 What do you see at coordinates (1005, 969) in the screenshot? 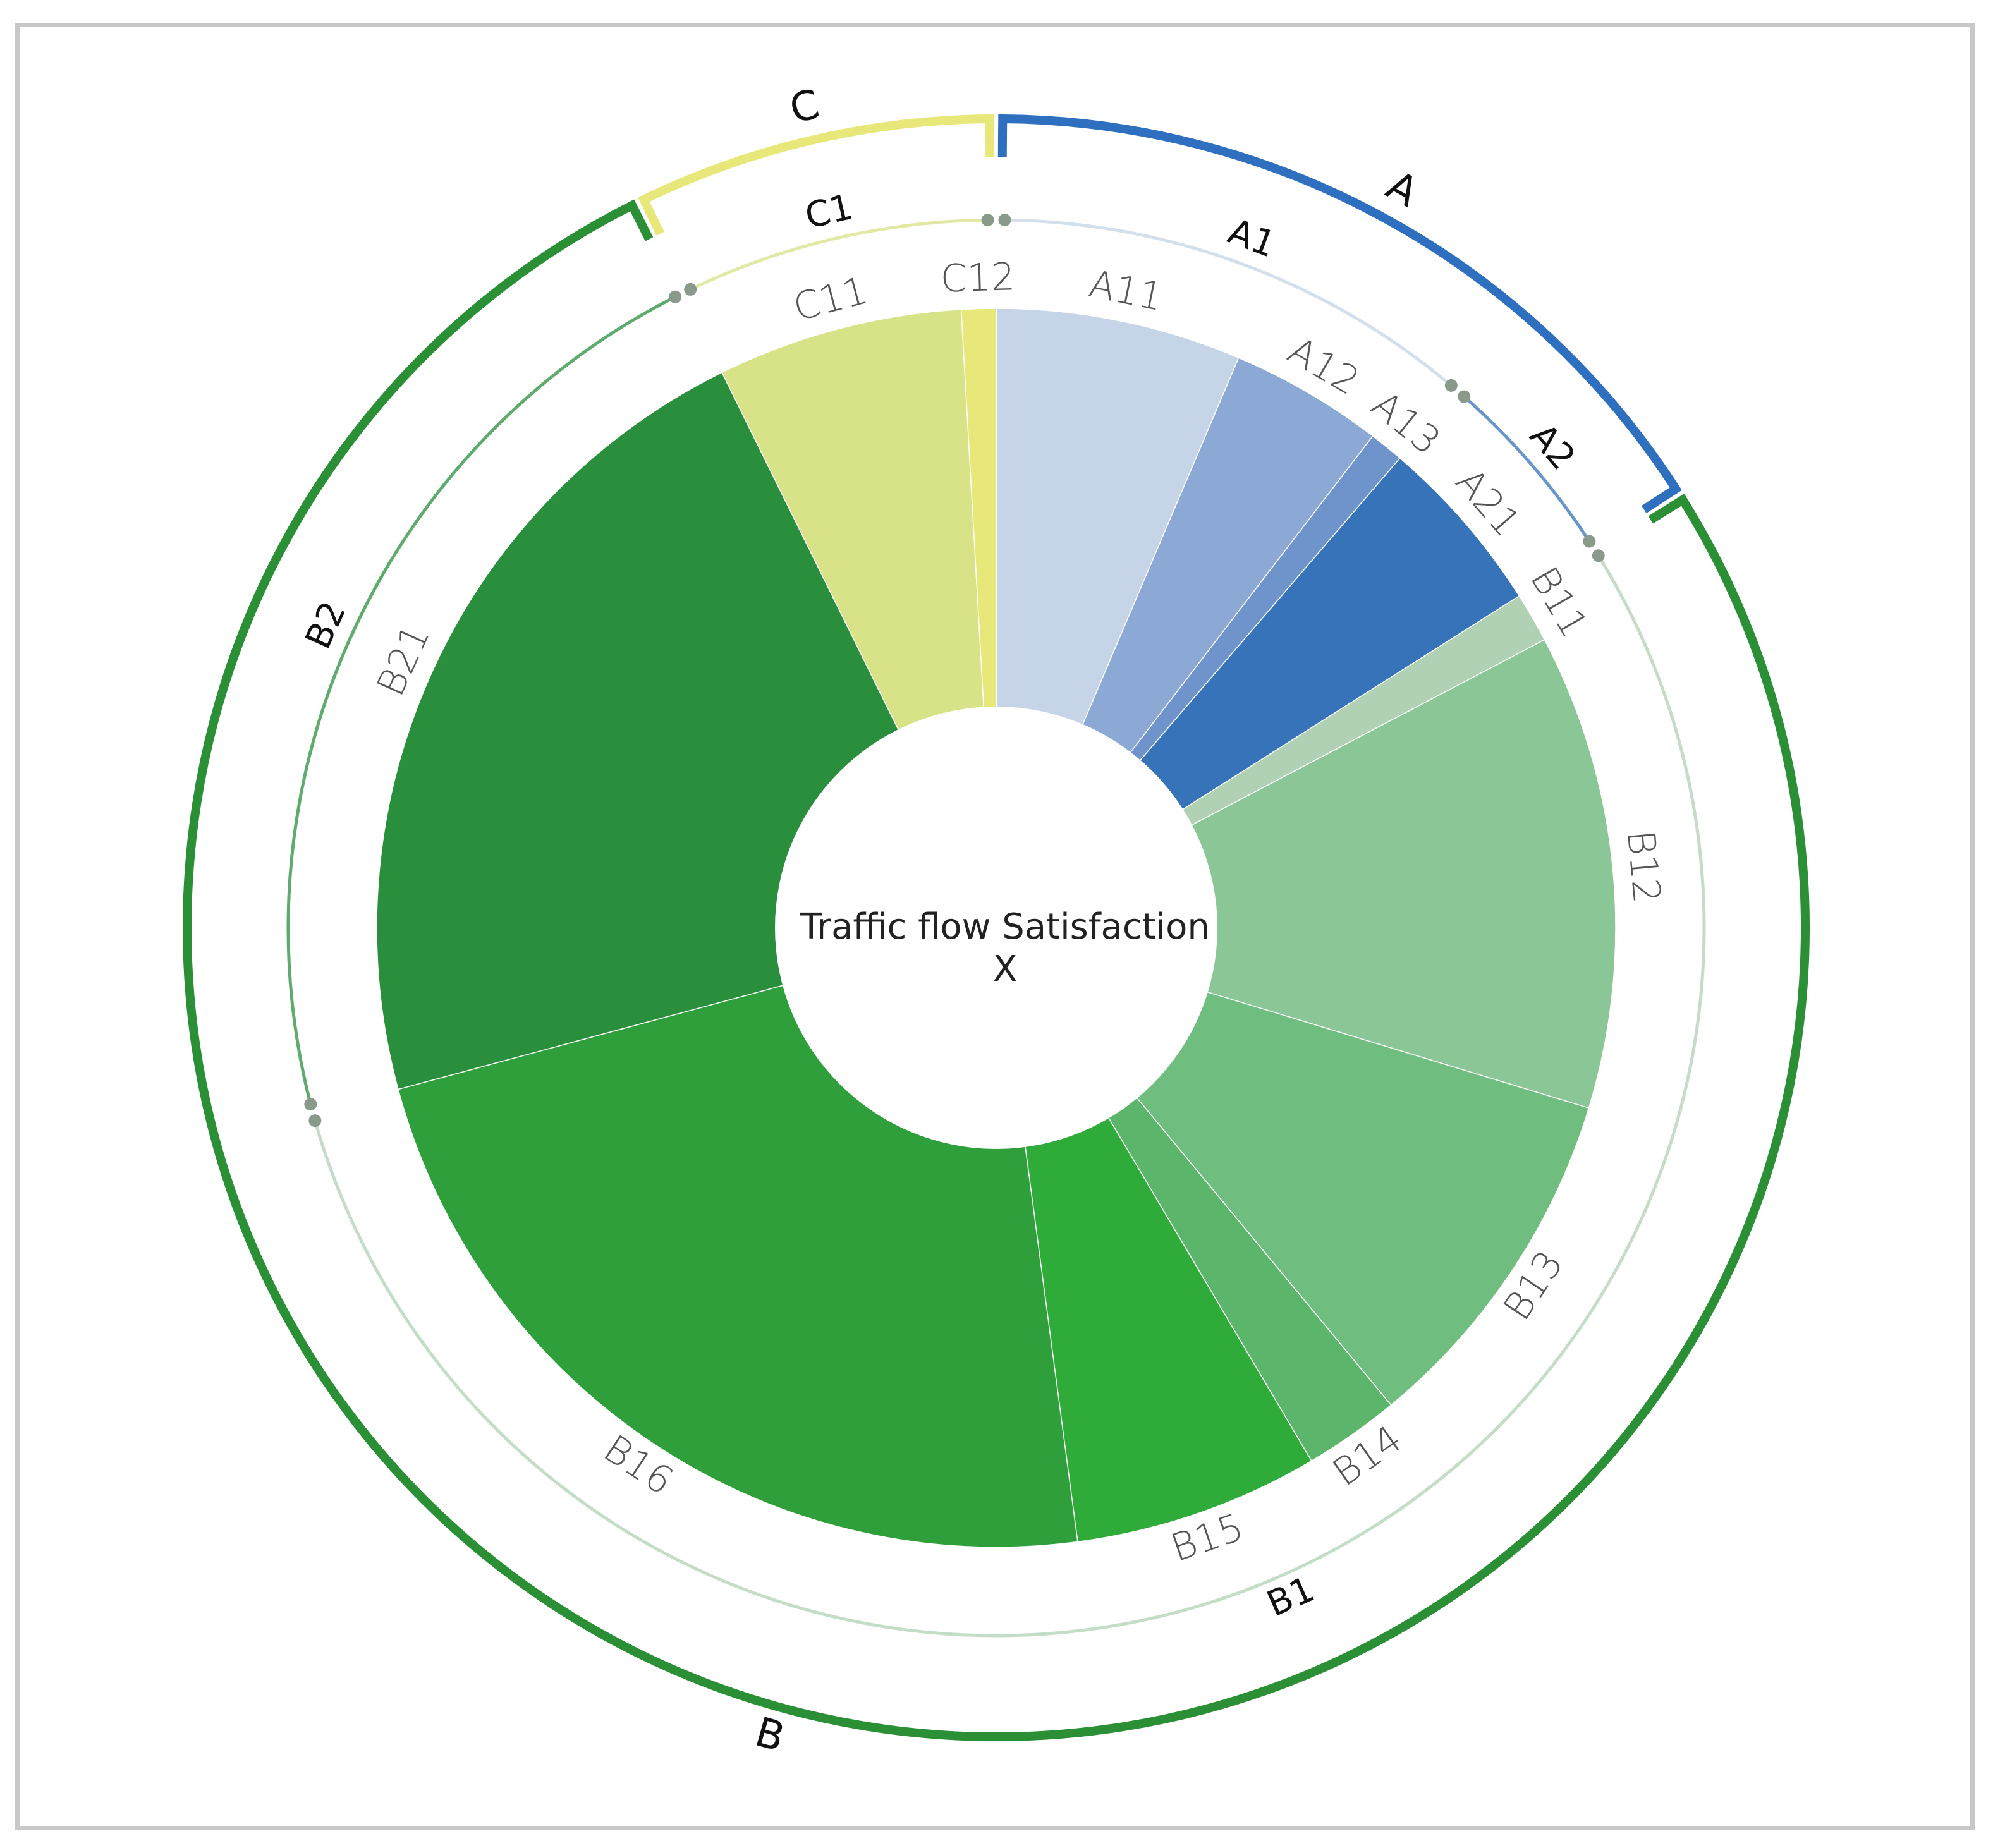
I see `center-subtitle: X` at bounding box center [1005, 969].